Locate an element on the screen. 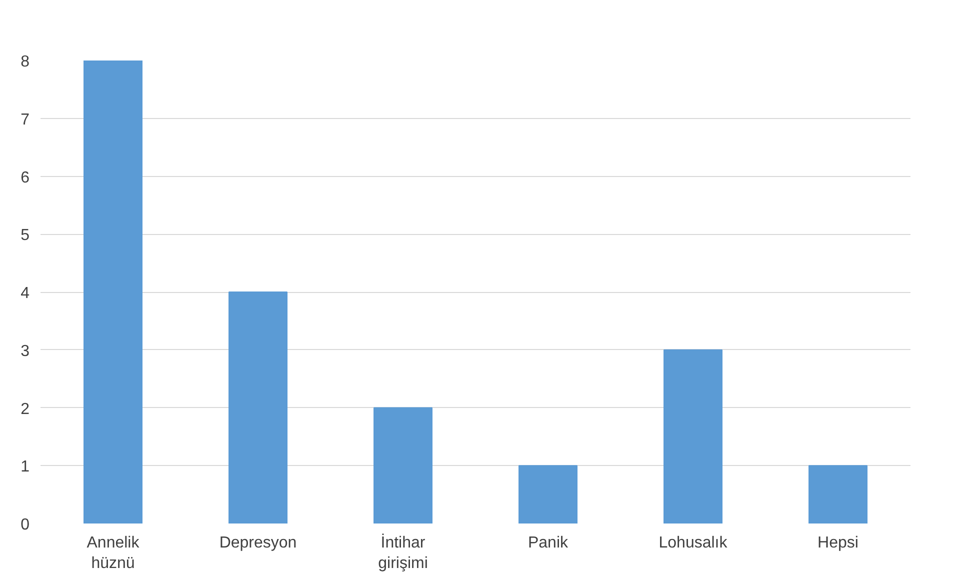  y-tick-label: 6 is located at coordinates (25, 177).